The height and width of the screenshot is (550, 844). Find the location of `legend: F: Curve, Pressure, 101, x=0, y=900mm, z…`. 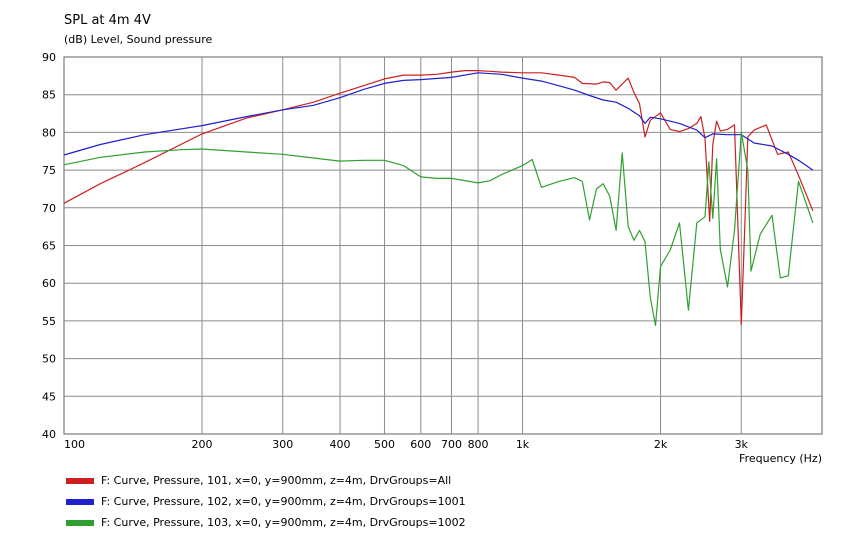

legend: F: Curve, Pressure, 101, x=0, y=900mm, z… is located at coordinates (266, 501).